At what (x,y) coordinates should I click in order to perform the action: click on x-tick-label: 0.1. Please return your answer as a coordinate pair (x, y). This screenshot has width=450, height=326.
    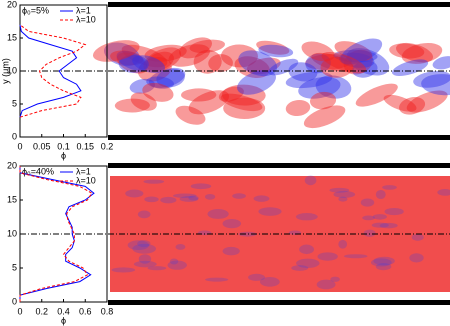
    Looking at the image, I should click on (63, 146).